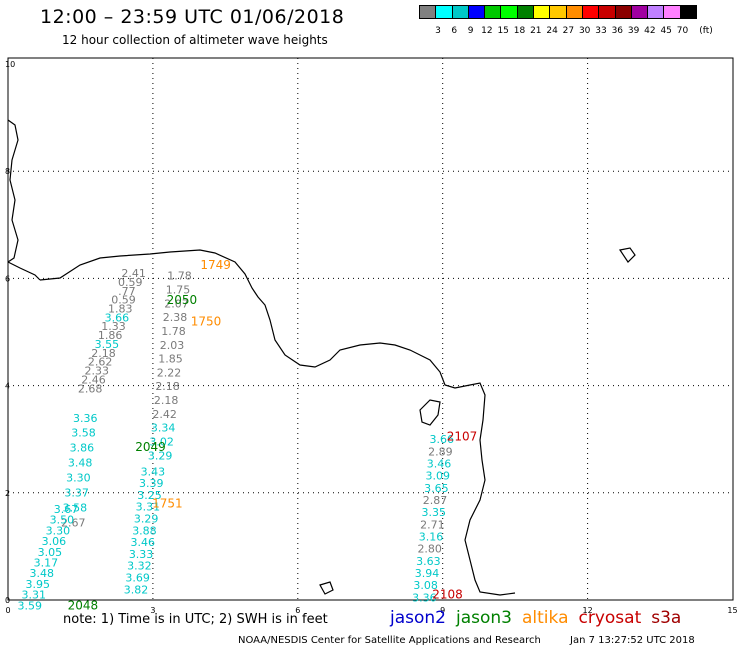  I want to click on coastline-west, so click(24, 200).